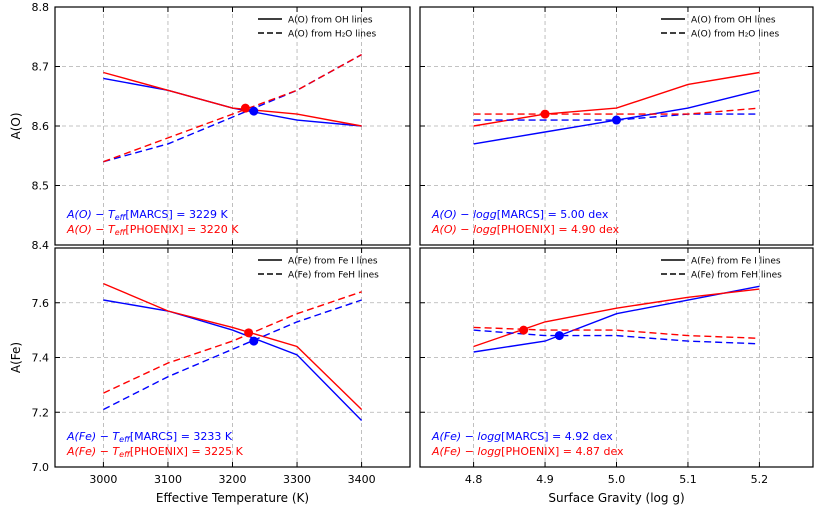 This screenshot has width=822, height=518. I want to click on panel-top-left-ytick-label-2: 8.6, so click(41, 126).